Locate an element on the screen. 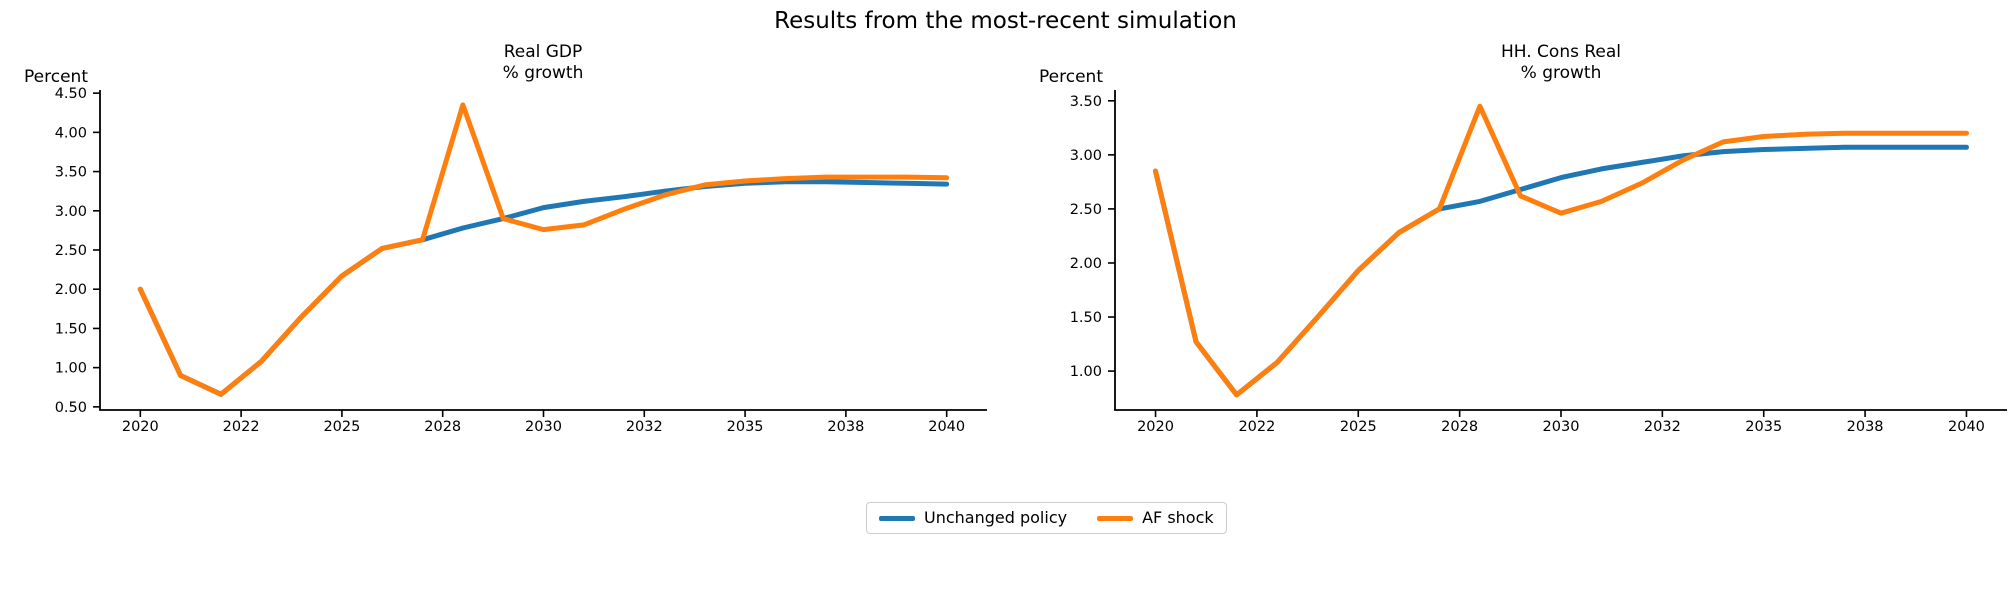 Image resolution: width=2011 pixels, height=611 pixels. y-tick-label: 0.50 is located at coordinates (71, 408).